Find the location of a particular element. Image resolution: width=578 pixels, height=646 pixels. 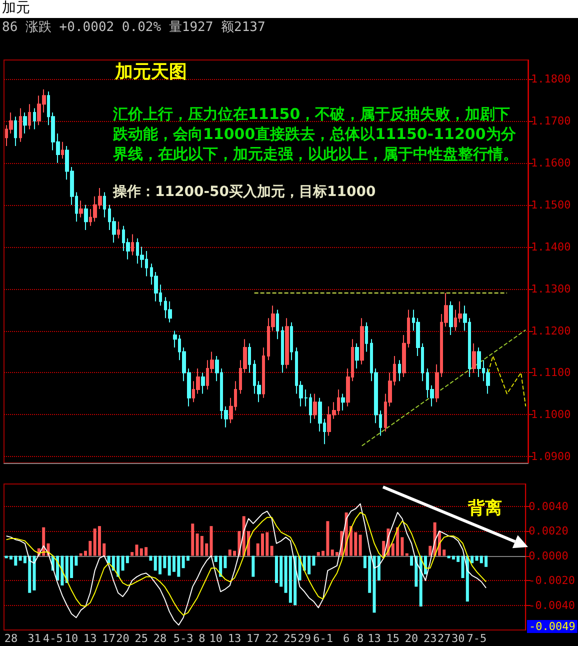

annotation: 操作：11200-50买入加元，目标11000 is located at coordinates (244, 192).